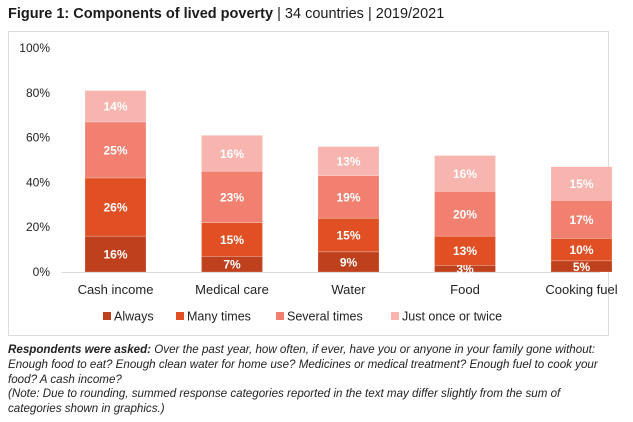 This screenshot has width=633, height=422. Describe the element at coordinates (410, 14) in the screenshot. I see `figure-years: 2019/2021` at that location.